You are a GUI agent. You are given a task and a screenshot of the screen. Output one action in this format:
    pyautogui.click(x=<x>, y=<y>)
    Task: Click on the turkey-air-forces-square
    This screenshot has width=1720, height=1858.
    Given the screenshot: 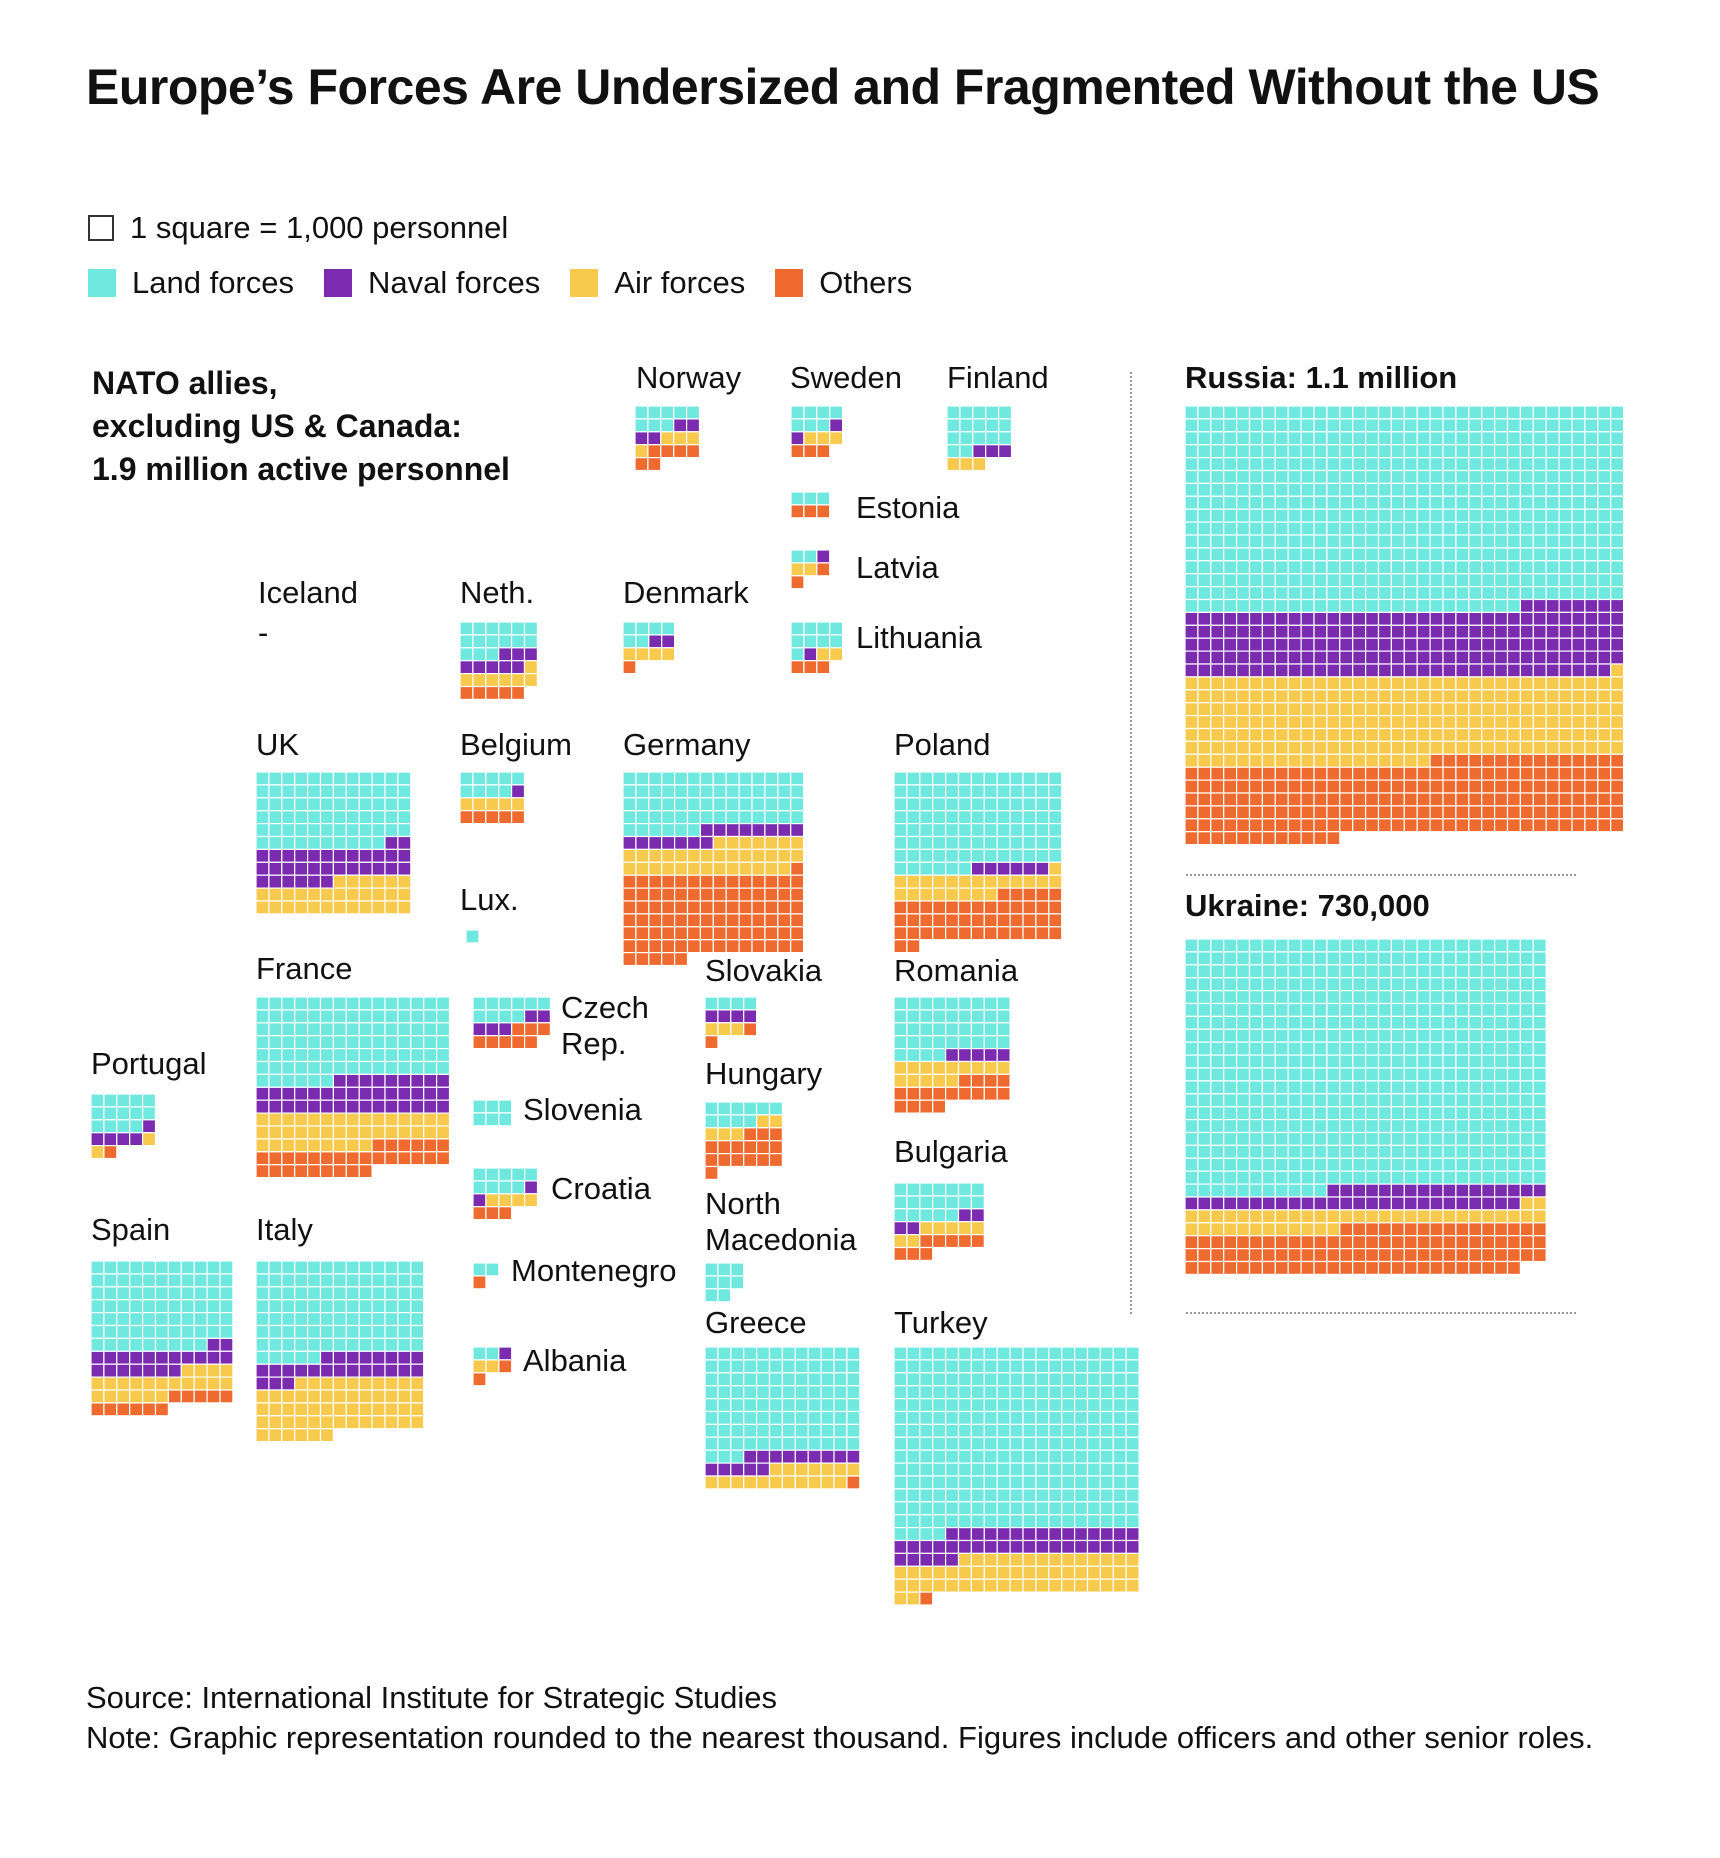 What is the action you would take?
    pyautogui.click(x=900, y=1572)
    